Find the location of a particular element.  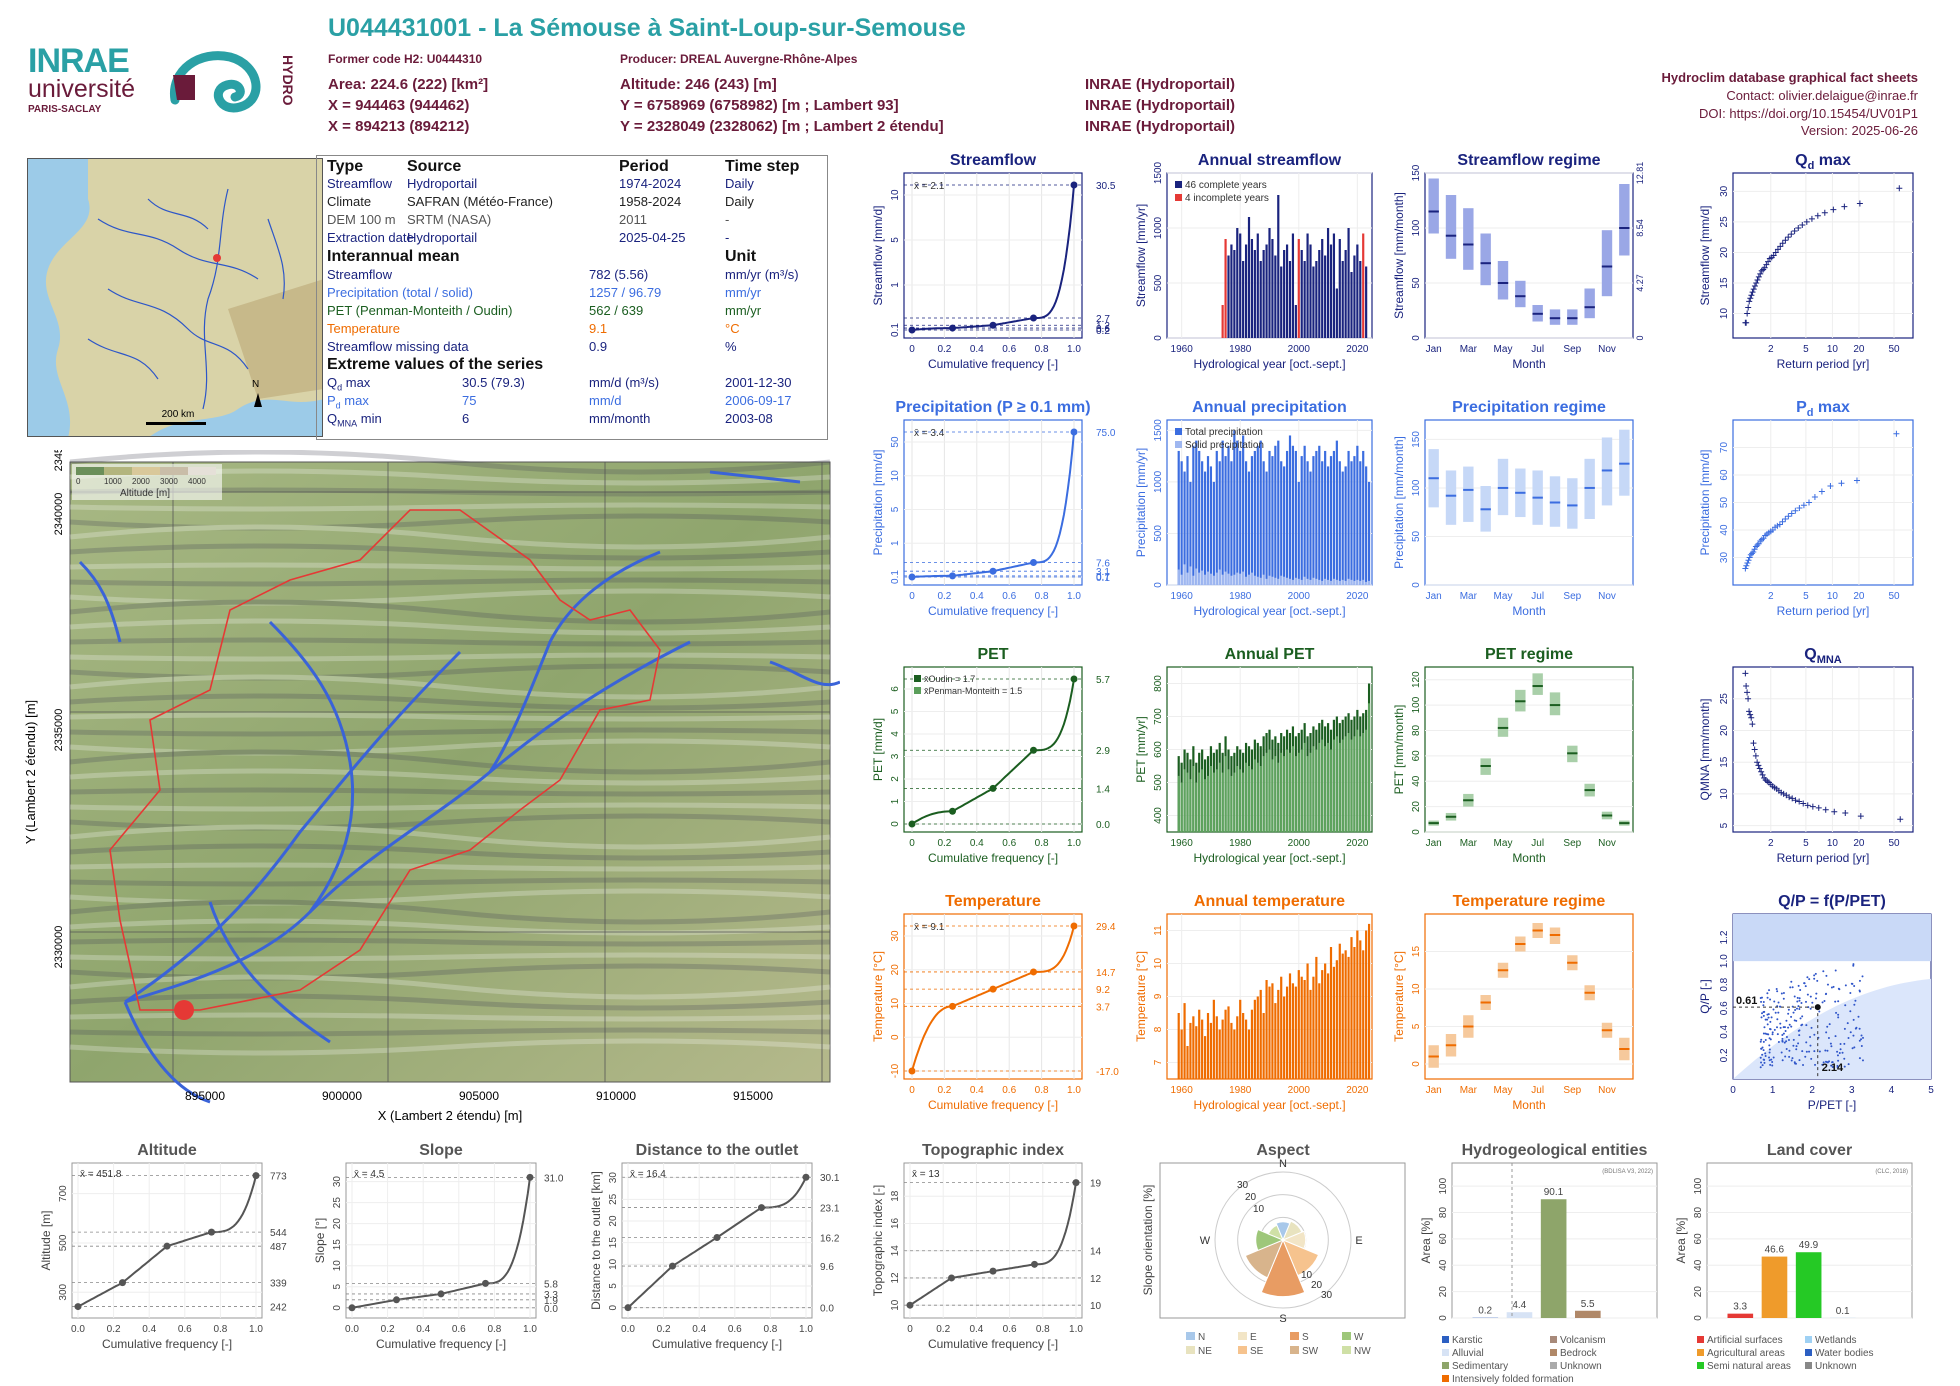

x-tick-label: 50 is located at coordinates (1894, 596).